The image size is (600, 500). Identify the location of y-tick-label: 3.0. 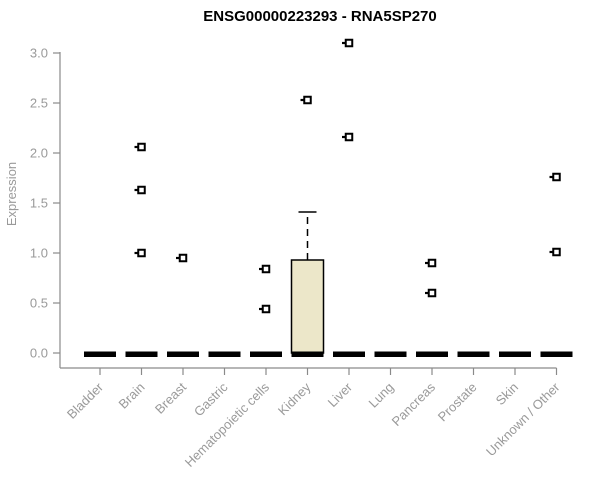
(39, 53).